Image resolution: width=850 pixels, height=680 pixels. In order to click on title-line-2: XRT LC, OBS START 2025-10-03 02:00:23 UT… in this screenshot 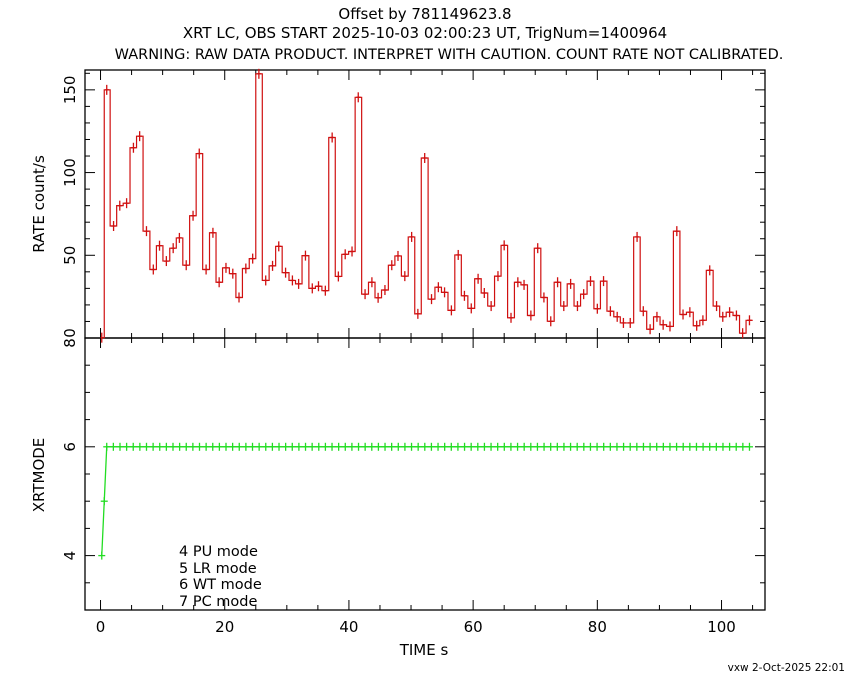, I will do `click(425, 33)`.